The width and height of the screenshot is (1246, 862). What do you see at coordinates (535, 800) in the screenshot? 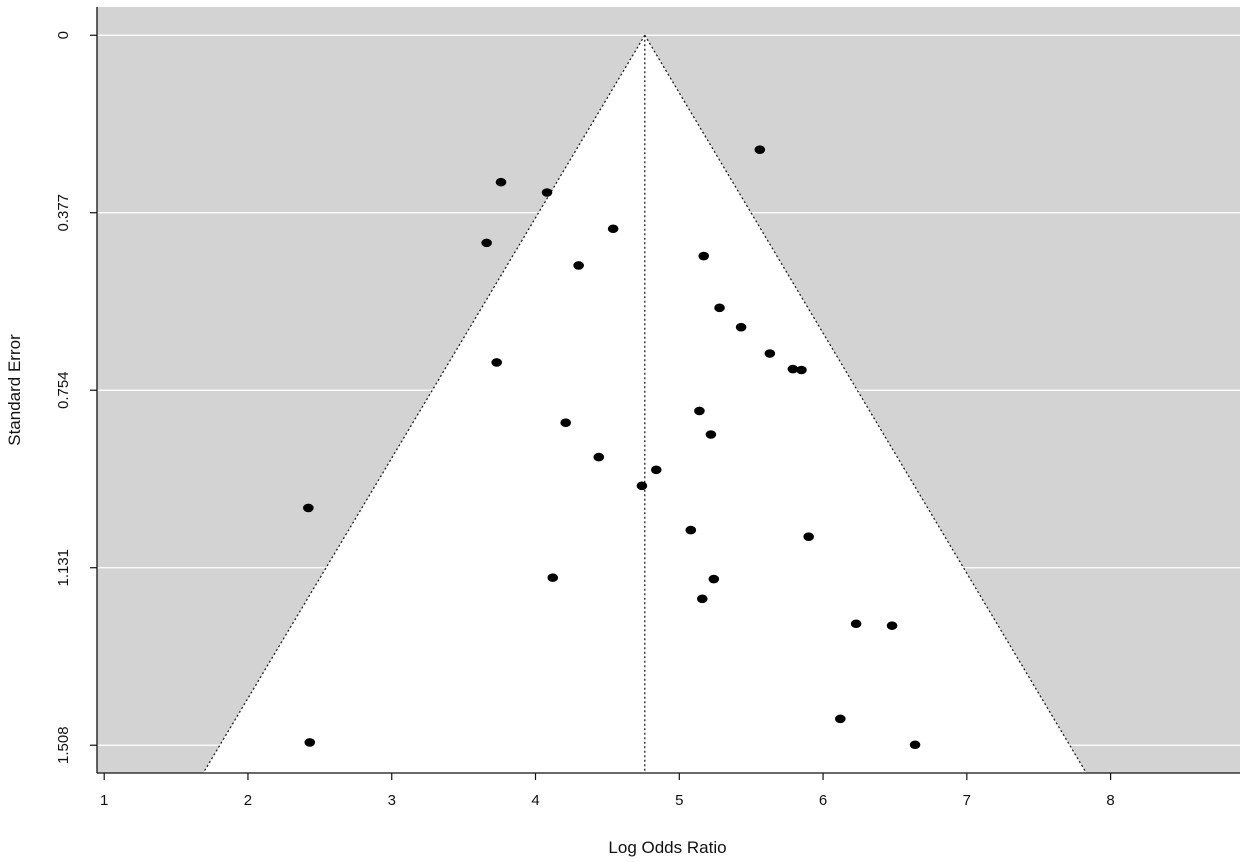
I see `x-tick-label-3: 4` at bounding box center [535, 800].